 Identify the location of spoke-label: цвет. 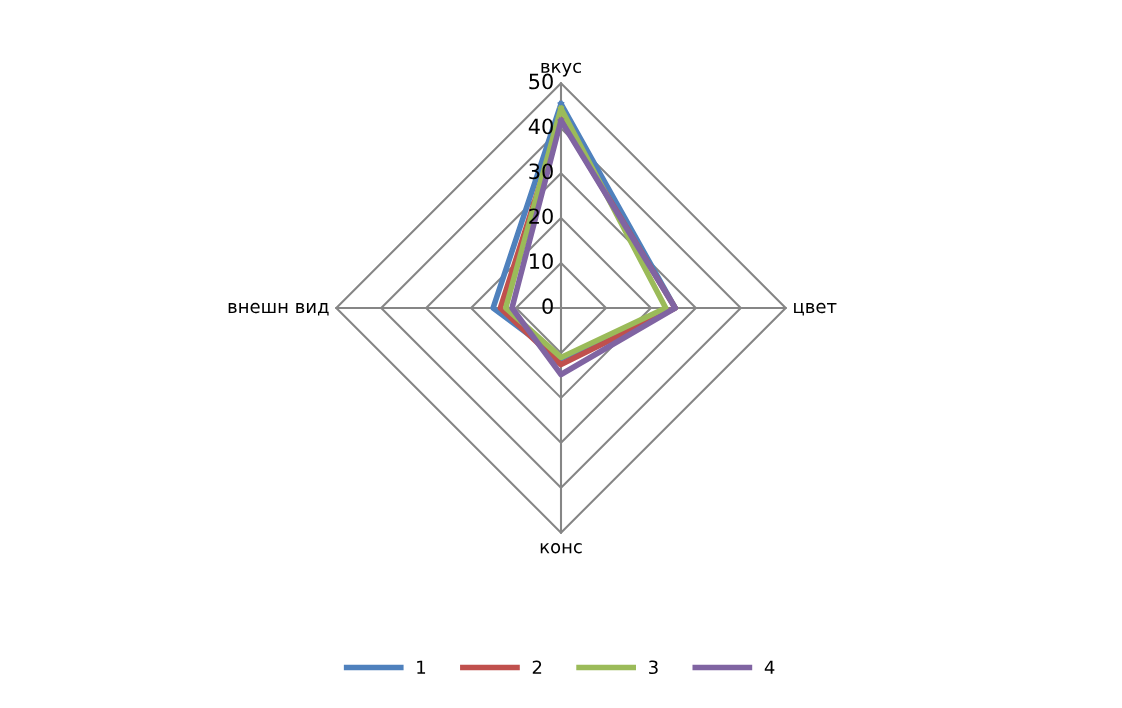
(815, 309).